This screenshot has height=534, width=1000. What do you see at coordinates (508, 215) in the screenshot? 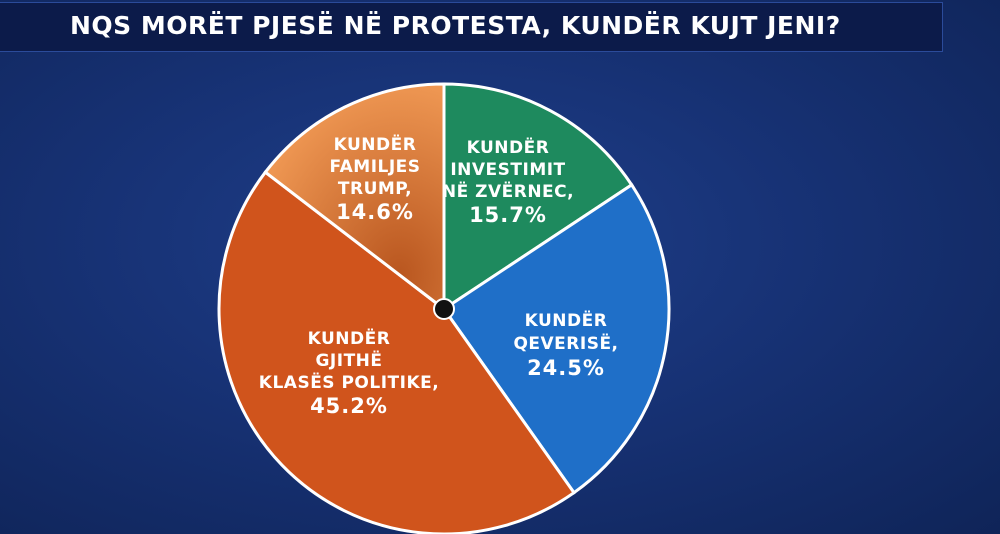
I see `slice-percent: 15.7%` at bounding box center [508, 215].